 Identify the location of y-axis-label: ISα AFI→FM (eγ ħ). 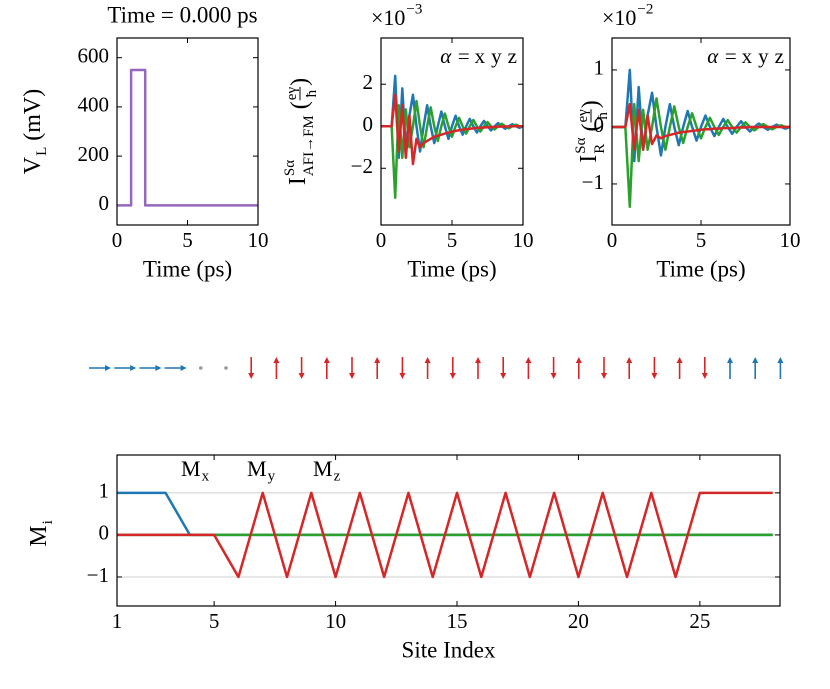
(301, 131).